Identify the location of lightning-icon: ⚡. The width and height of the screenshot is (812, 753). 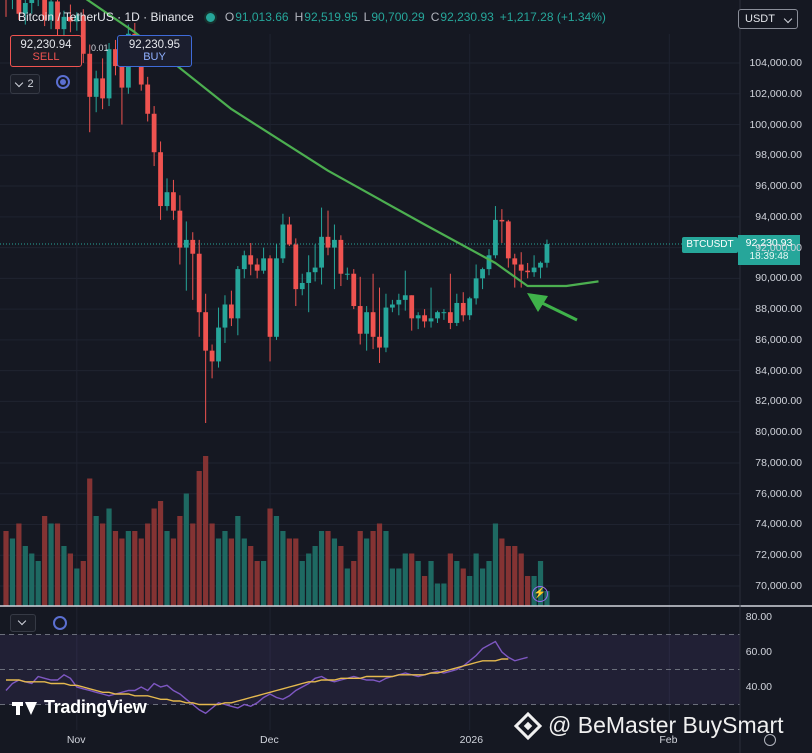
(540, 594).